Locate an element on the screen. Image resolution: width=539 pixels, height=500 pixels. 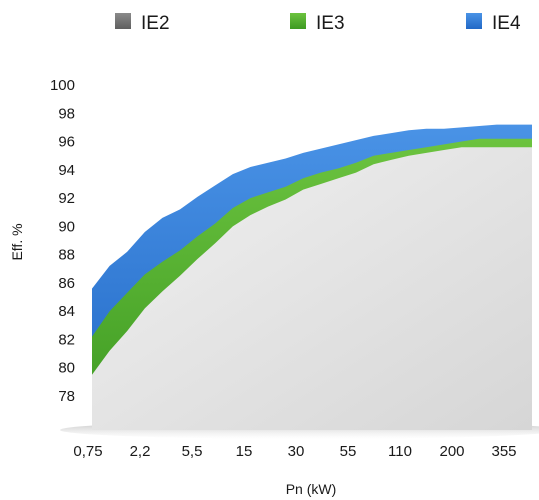
x-tick-label: 30 is located at coordinates (296, 451).